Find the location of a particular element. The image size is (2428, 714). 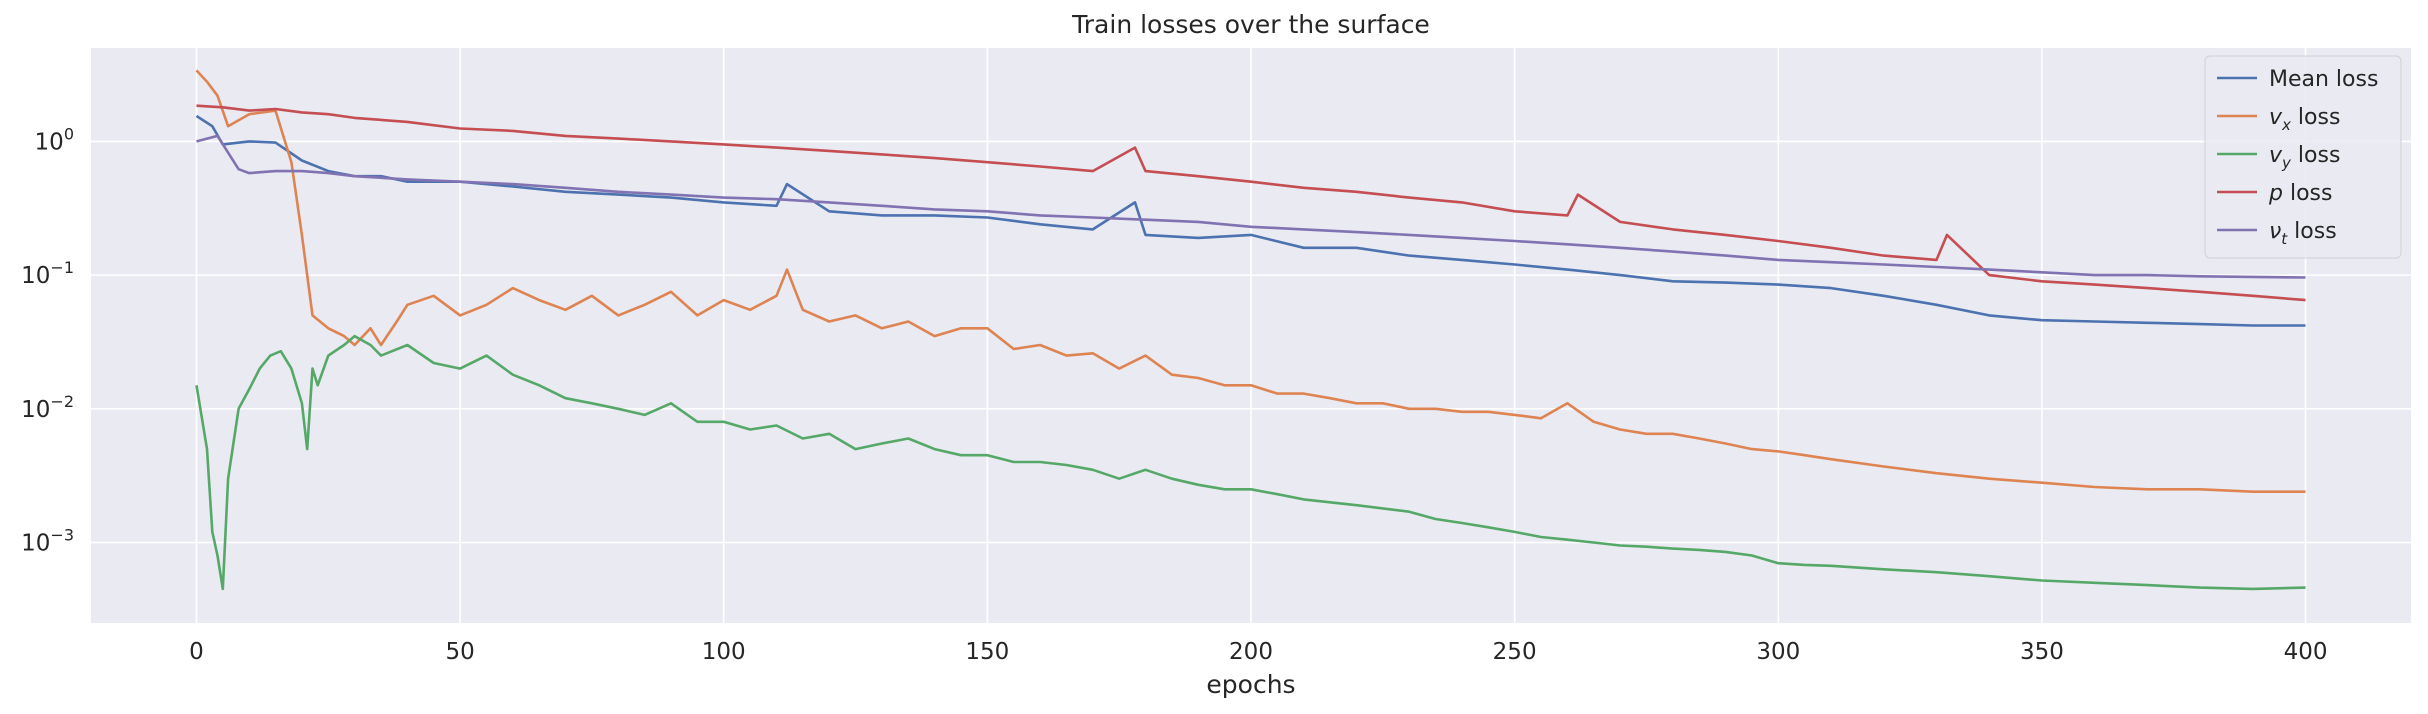

legend-box is located at coordinates (2303, 157).